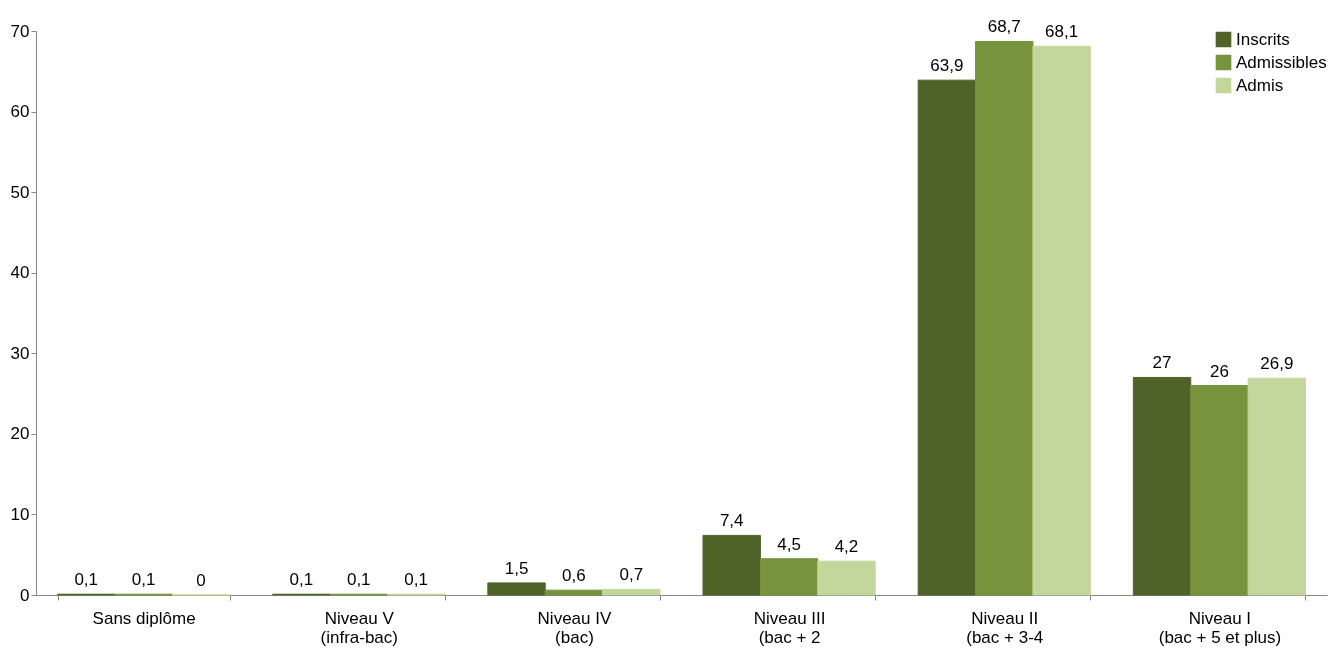 Image resolution: width=1337 pixels, height=655 pixels. What do you see at coordinates (1277, 364) in the screenshot?
I see `data-label: 26,9` at bounding box center [1277, 364].